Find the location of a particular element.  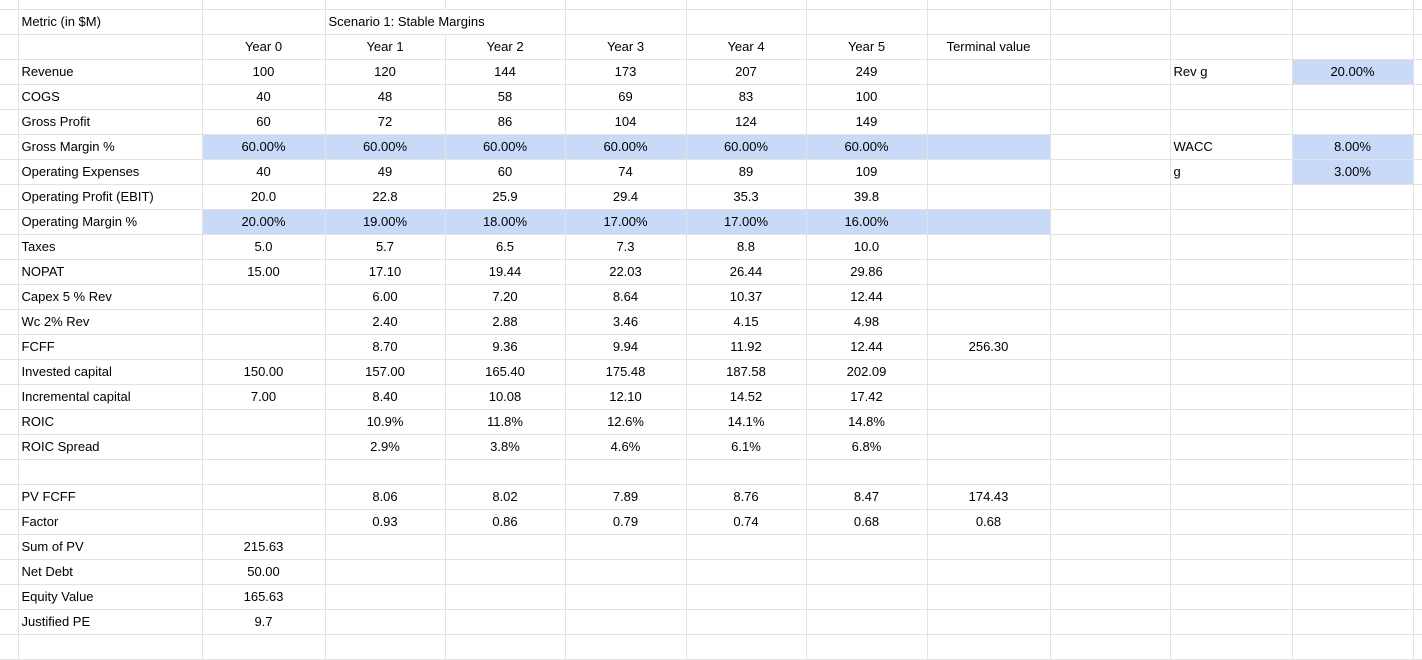

metric-header-cell: Metric (in $M) is located at coordinates (110, 22).